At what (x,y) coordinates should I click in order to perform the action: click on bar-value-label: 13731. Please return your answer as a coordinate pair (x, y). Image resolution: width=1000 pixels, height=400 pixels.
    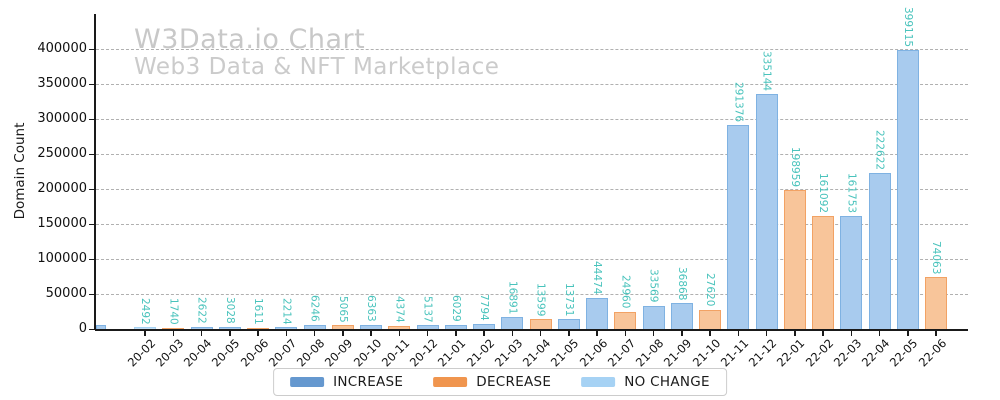
    Looking at the image, I should click on (568, 299).